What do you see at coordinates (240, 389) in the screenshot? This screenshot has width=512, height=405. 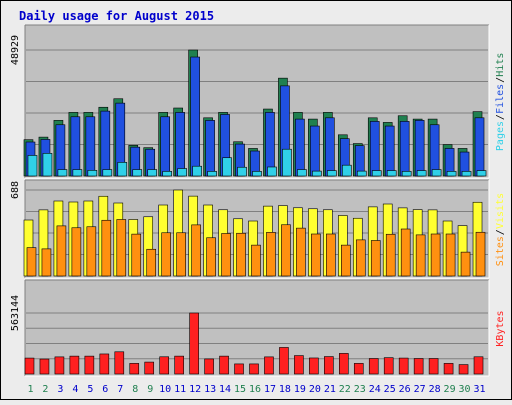 I see `x-tick-label-day-15: 15` at bounding box center [240, 389].